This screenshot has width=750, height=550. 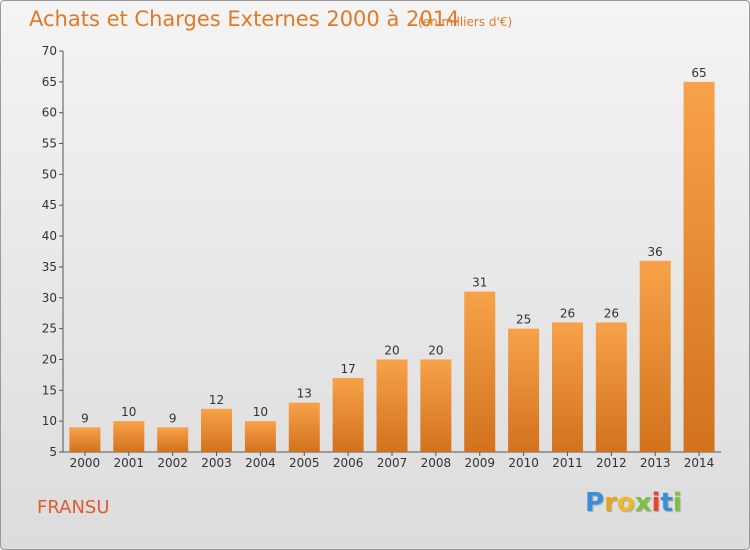 What do you see at coordinates (392, 405) in the screenshot?
I see `bar-2007` at bounding box center [392, 405].